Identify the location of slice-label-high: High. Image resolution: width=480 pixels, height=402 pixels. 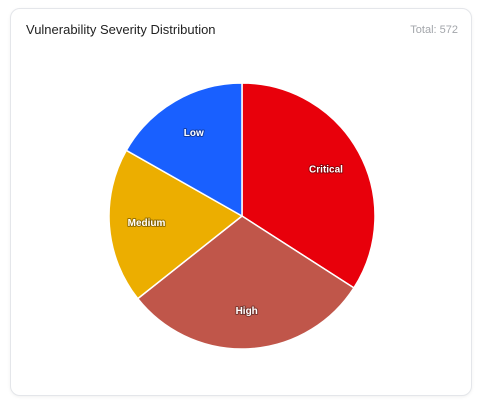
(247, 311).